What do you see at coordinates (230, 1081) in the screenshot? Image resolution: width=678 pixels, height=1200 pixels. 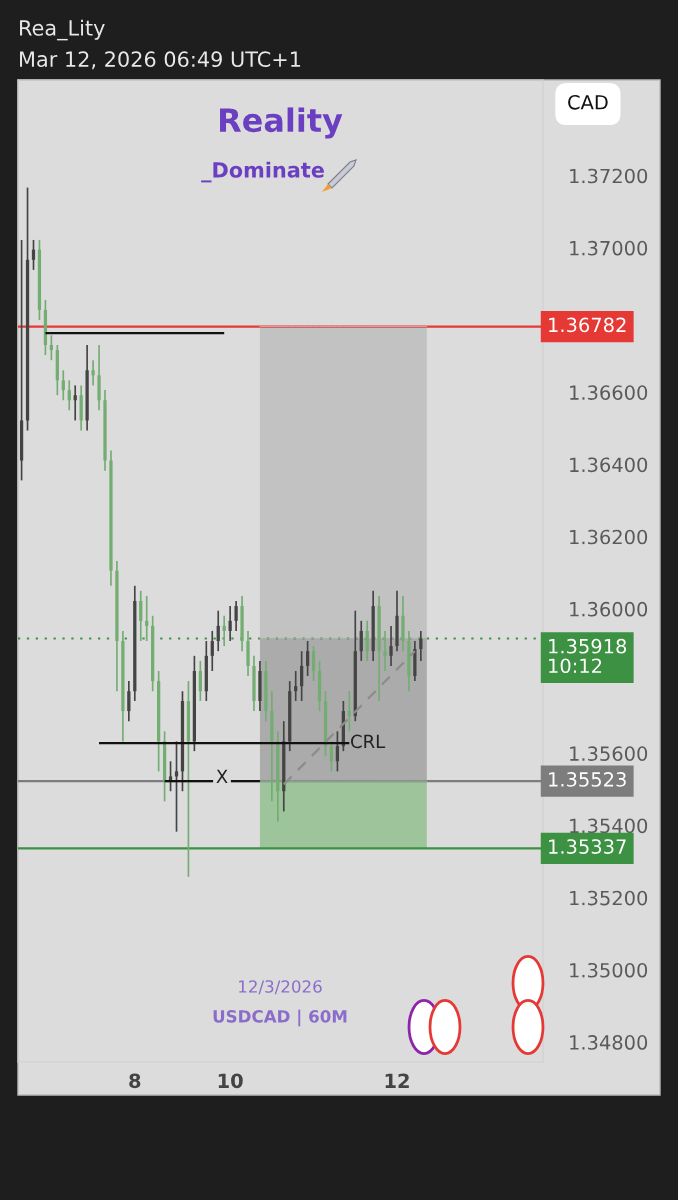 I see `x-tick-label: 10` at bounding box center [230, 1081].